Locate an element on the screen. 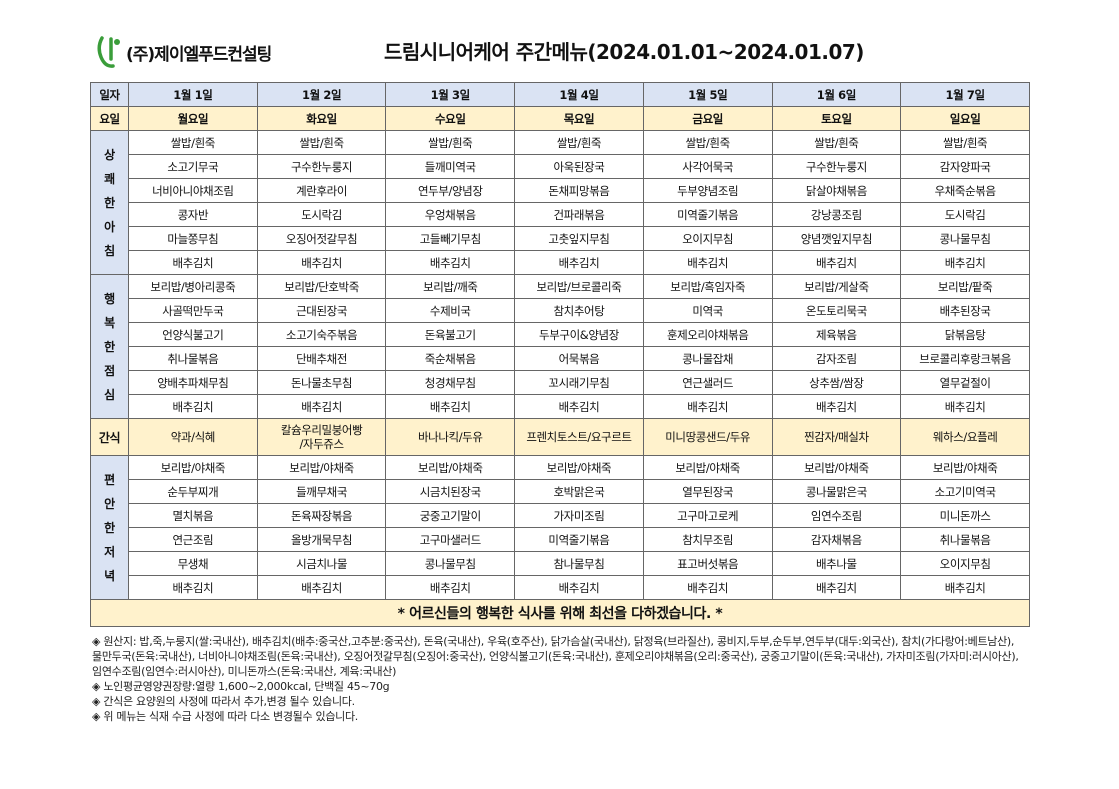  menu-item: 보리밥/게살죽 is located at coordinates (836, 286).